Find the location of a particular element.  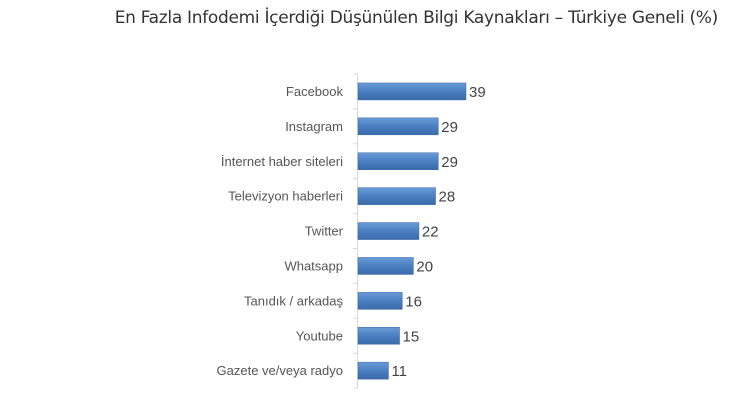

data-label: 20 is located at coordinates (424, 266).